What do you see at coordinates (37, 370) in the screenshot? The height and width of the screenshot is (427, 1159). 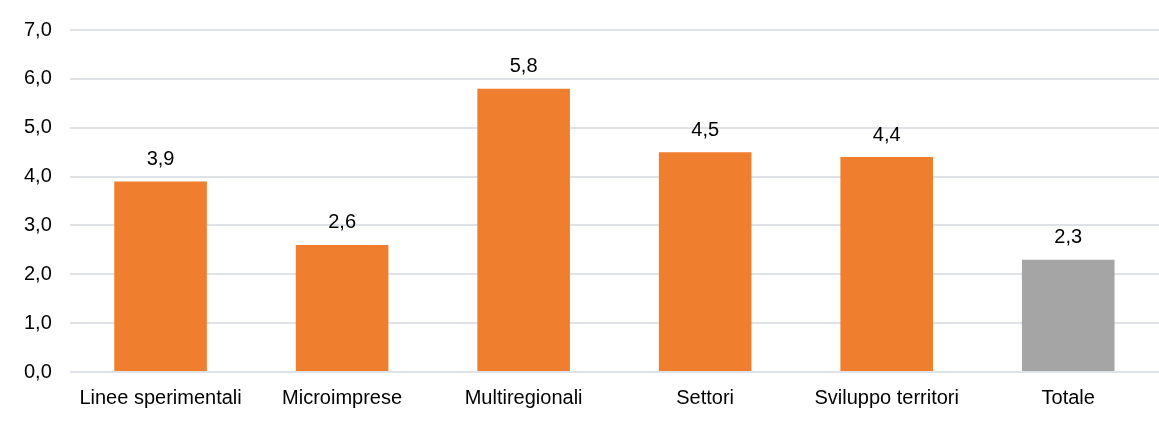 I see `y-tick-label: 0,0` at bounding box center [37, 370].